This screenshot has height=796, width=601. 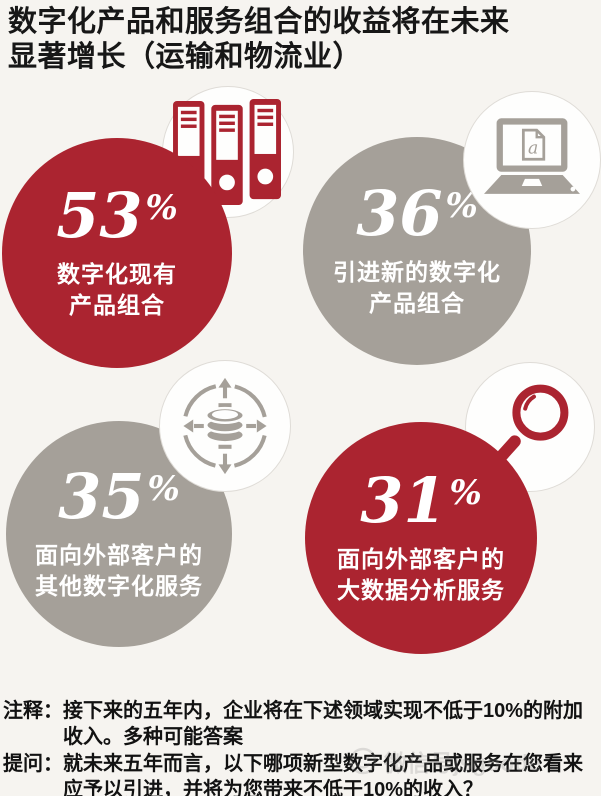 I want to click on magnifier-icon, so click(x=531, y=424).